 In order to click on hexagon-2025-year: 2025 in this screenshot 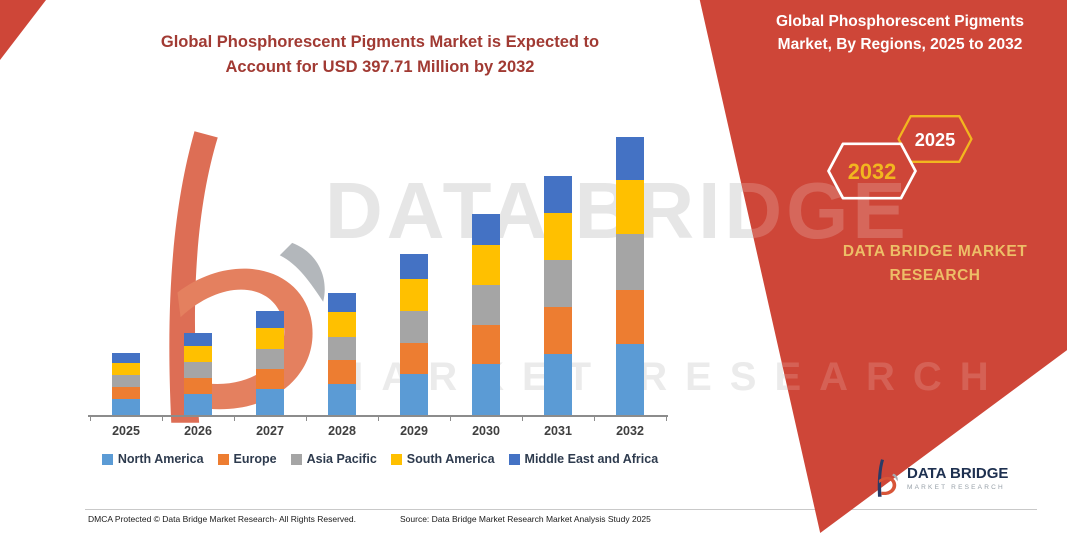, I will do `click(935, 139)`.